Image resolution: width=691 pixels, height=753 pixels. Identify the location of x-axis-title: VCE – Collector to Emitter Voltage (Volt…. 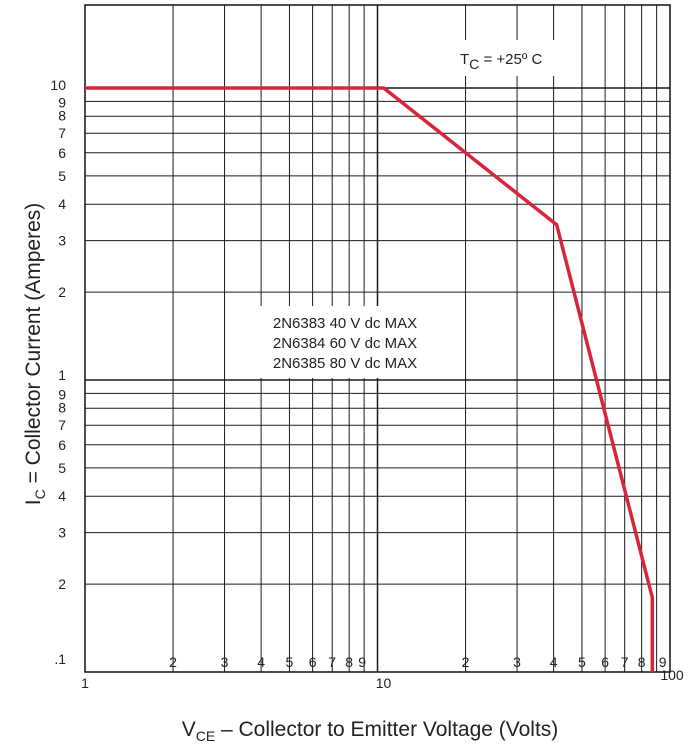
(370, 731).